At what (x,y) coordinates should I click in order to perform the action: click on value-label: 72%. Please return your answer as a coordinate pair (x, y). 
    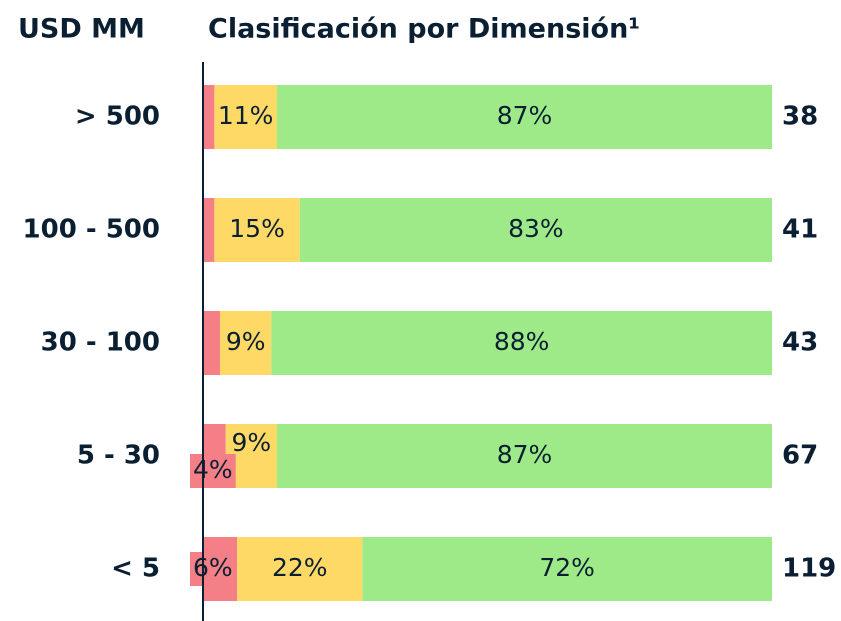
    Looking at the image, I should click on (567, 567).